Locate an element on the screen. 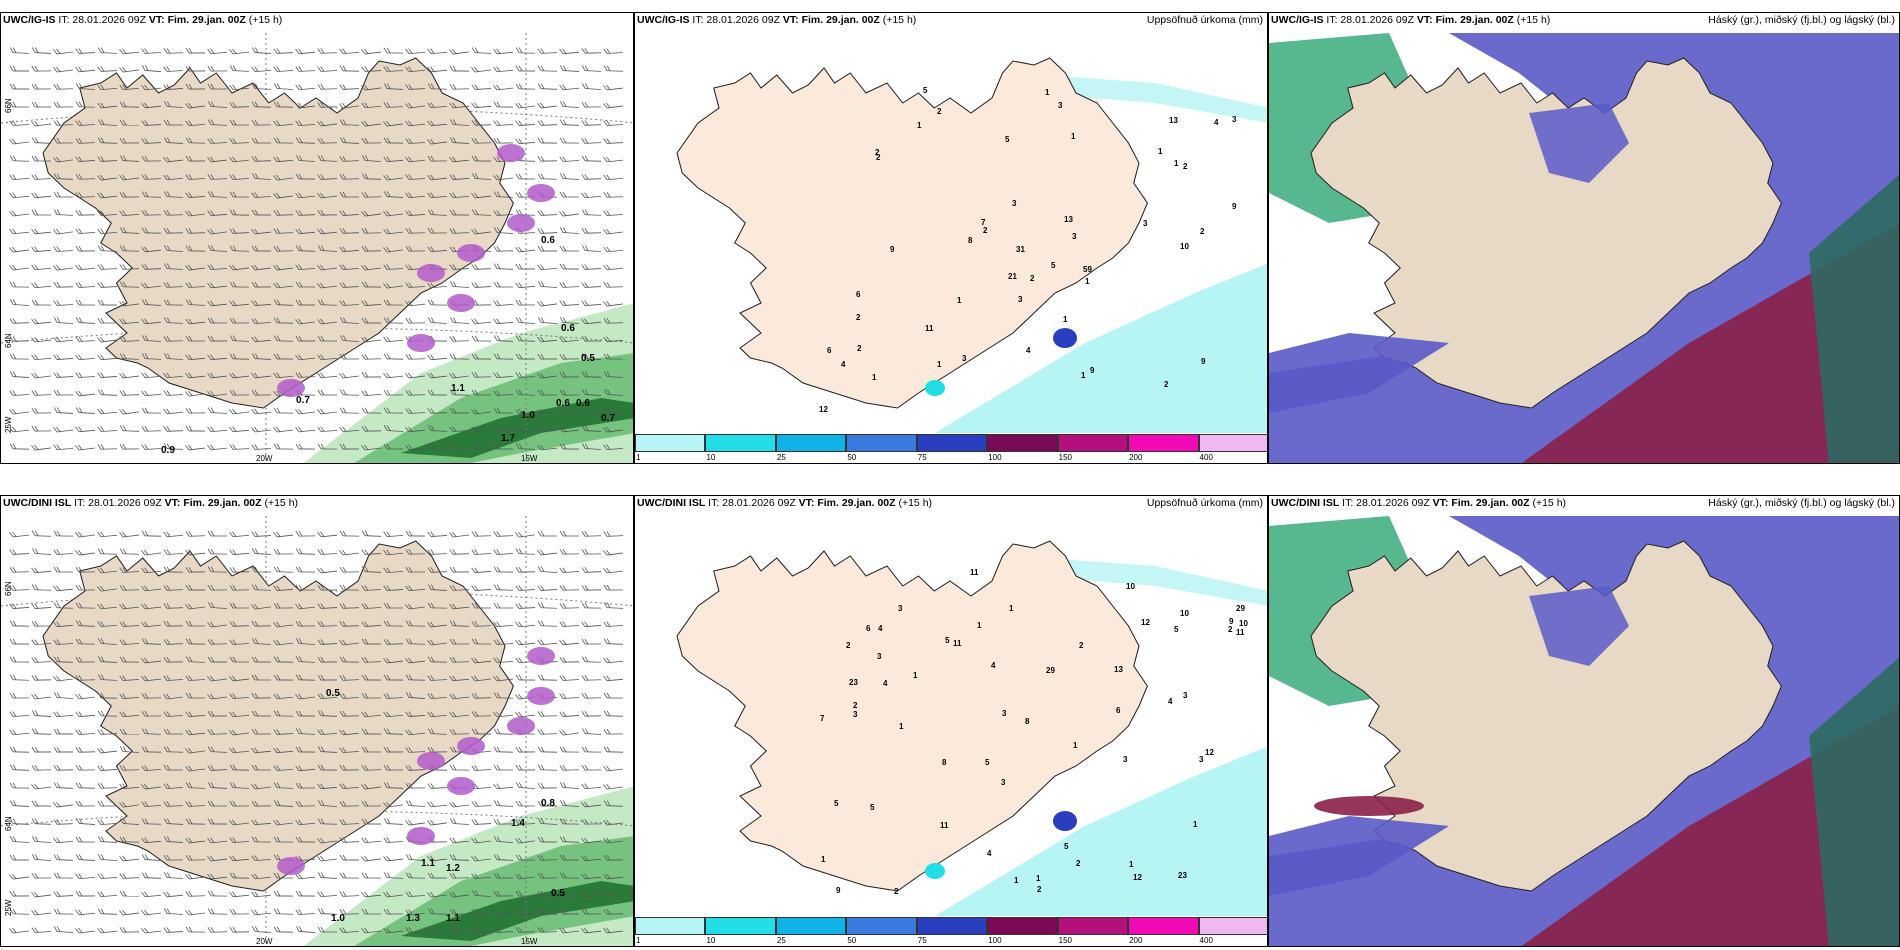 The height and width of the screenshot is (950, 1900). accum-legend: 1 10 25 50 75 100 150 200 400 is located at coordinates (951, 931).